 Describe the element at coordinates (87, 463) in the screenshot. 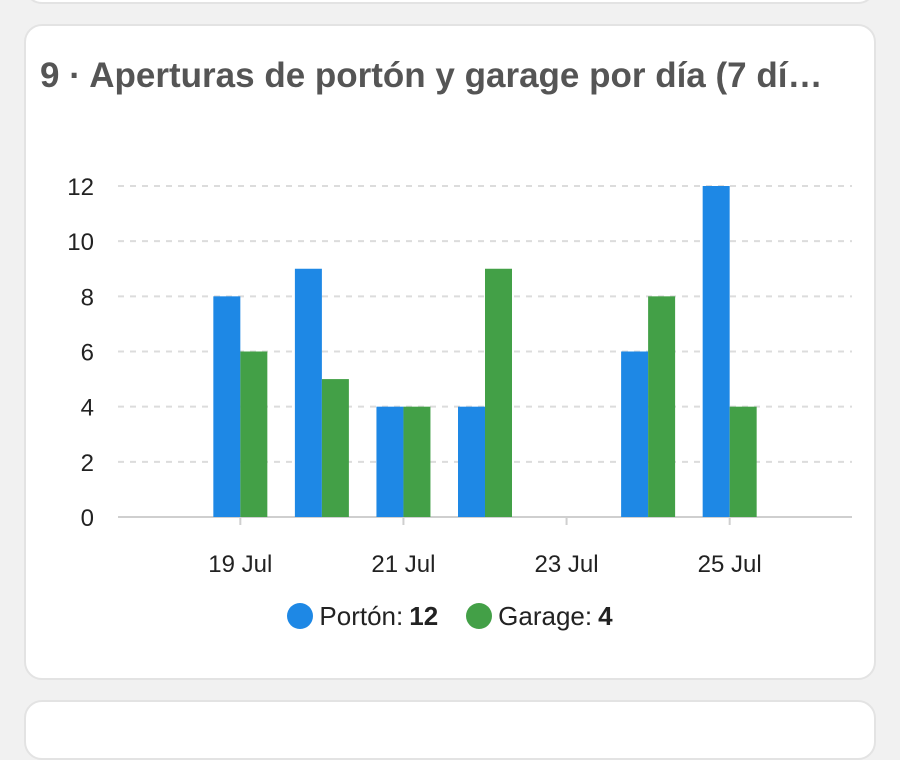

I see `y-tick-label: 2` at that location.